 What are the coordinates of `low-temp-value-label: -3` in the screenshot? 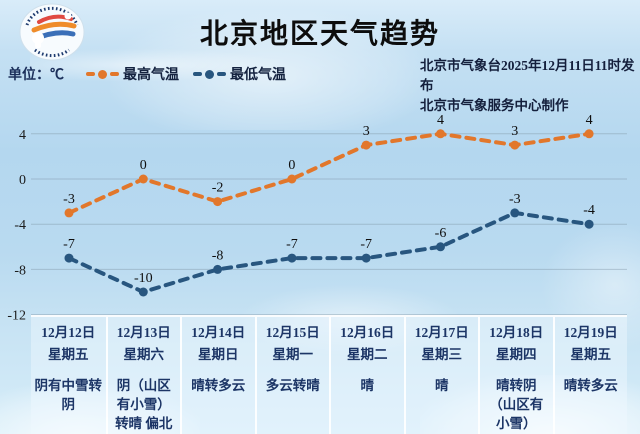 It's located at (515, 199).